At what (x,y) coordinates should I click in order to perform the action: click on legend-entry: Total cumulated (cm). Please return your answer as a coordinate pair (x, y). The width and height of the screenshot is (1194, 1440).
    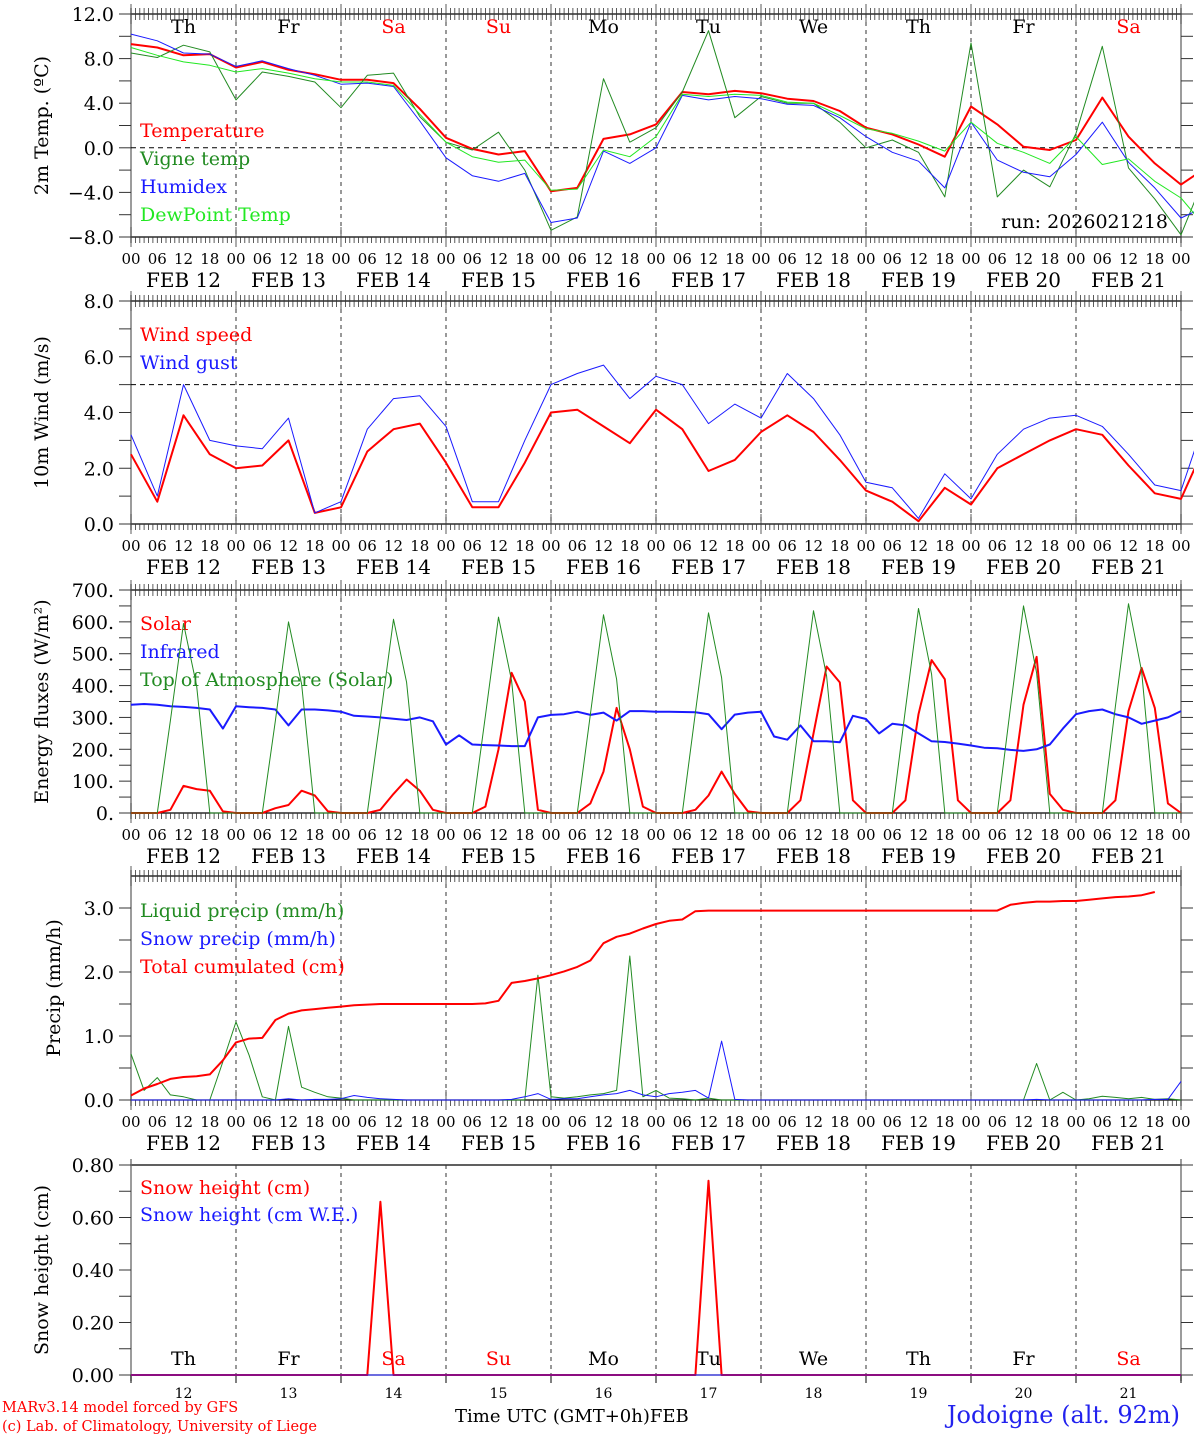
    Looking at the image, I should click on (242, 967).